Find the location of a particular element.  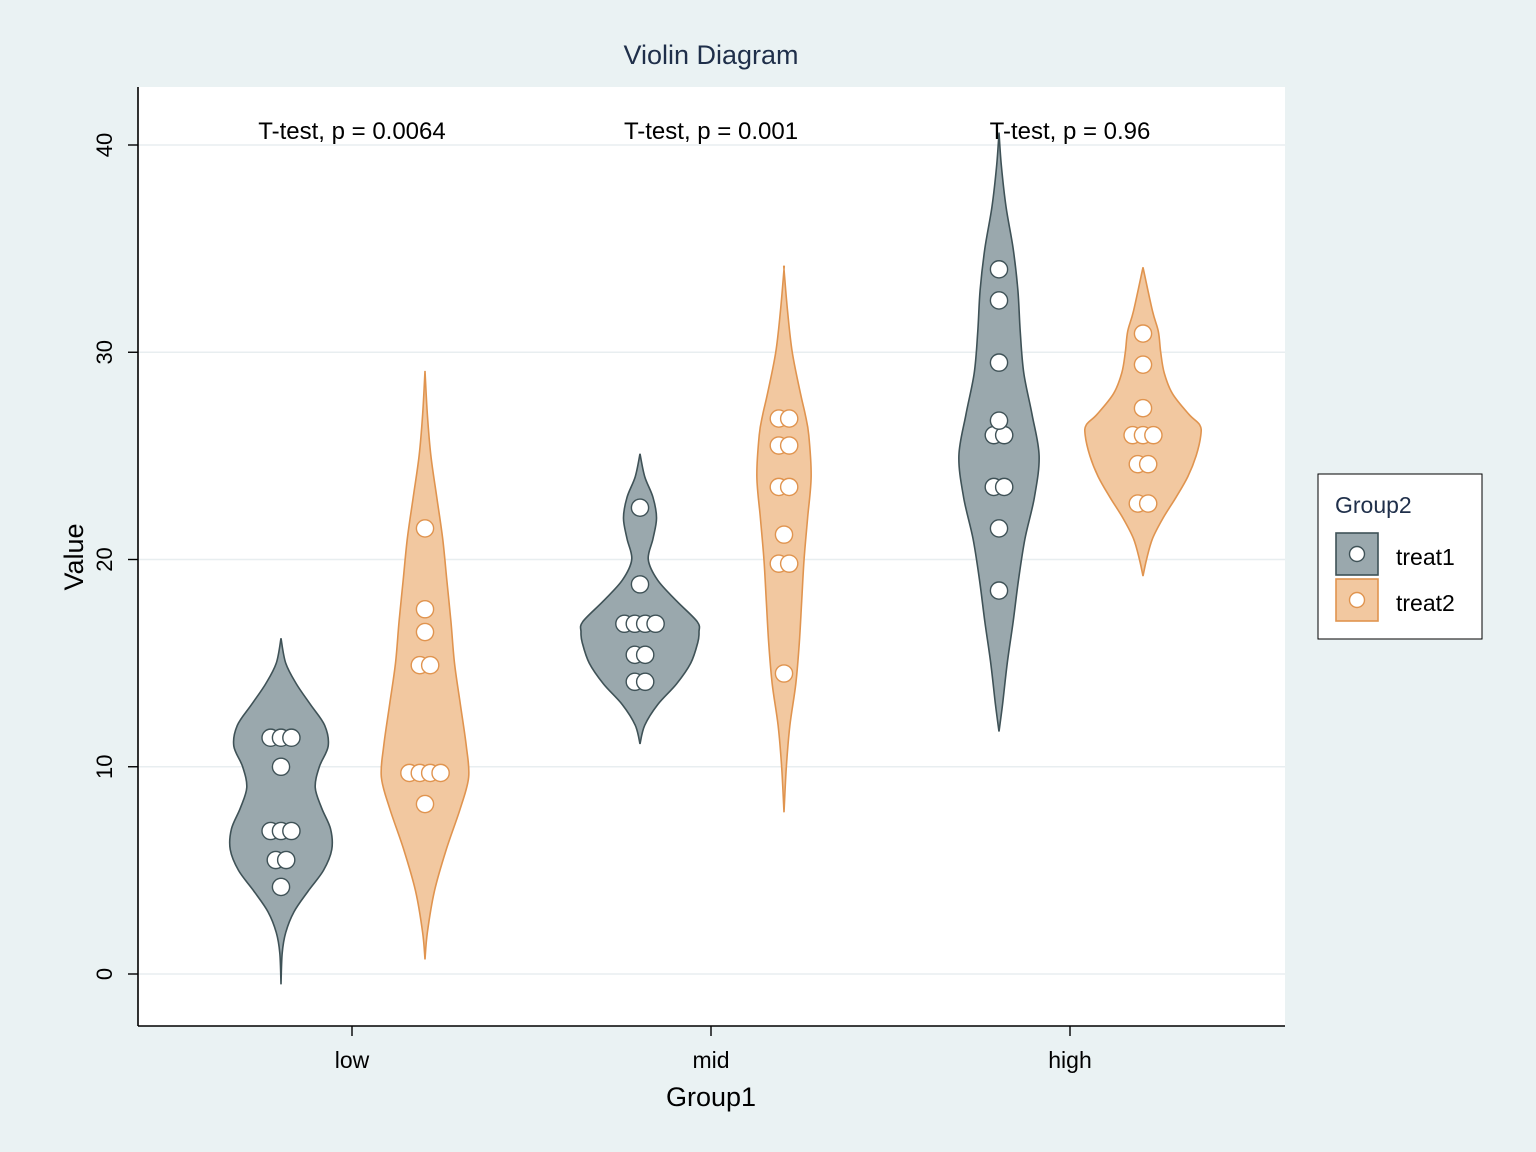

x-axis-label: Group1 is located at coordinates (711, 1097).